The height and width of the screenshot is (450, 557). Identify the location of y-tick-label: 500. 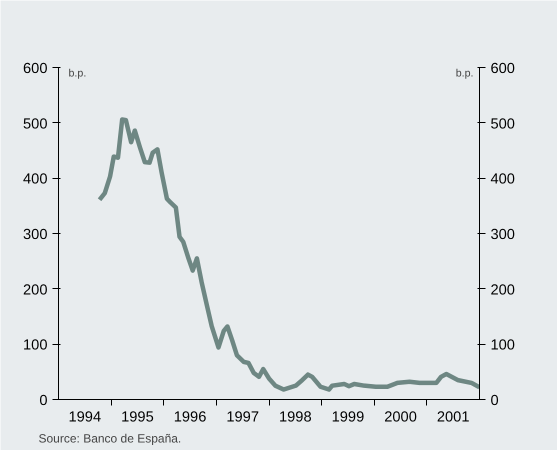
(35, 124).